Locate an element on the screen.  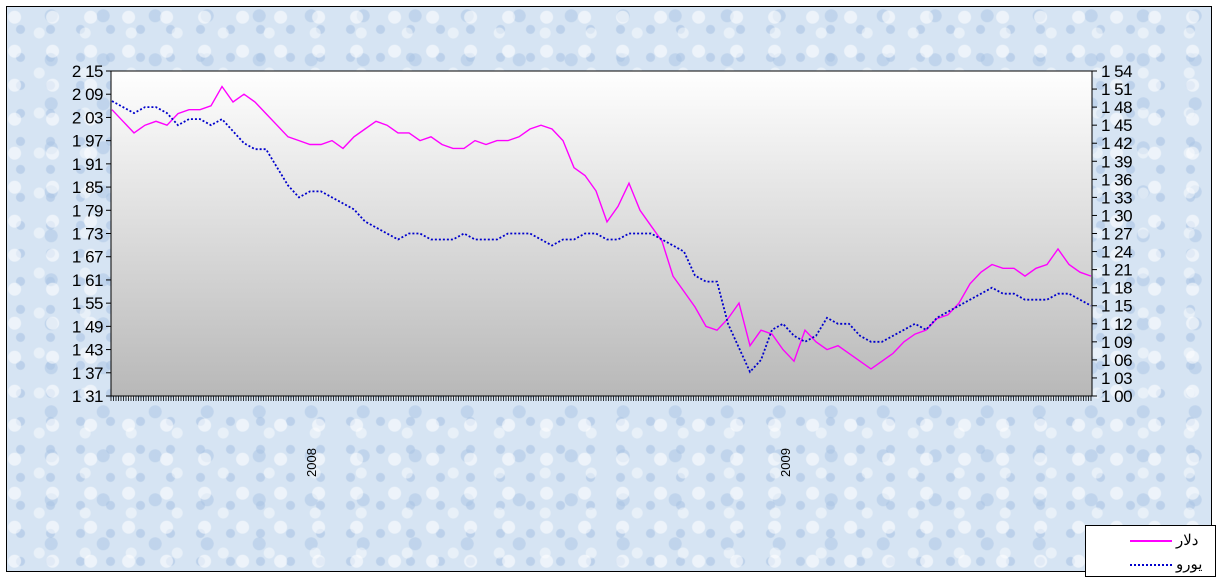
legend-line-usd is located at coordinates (1151, 541).